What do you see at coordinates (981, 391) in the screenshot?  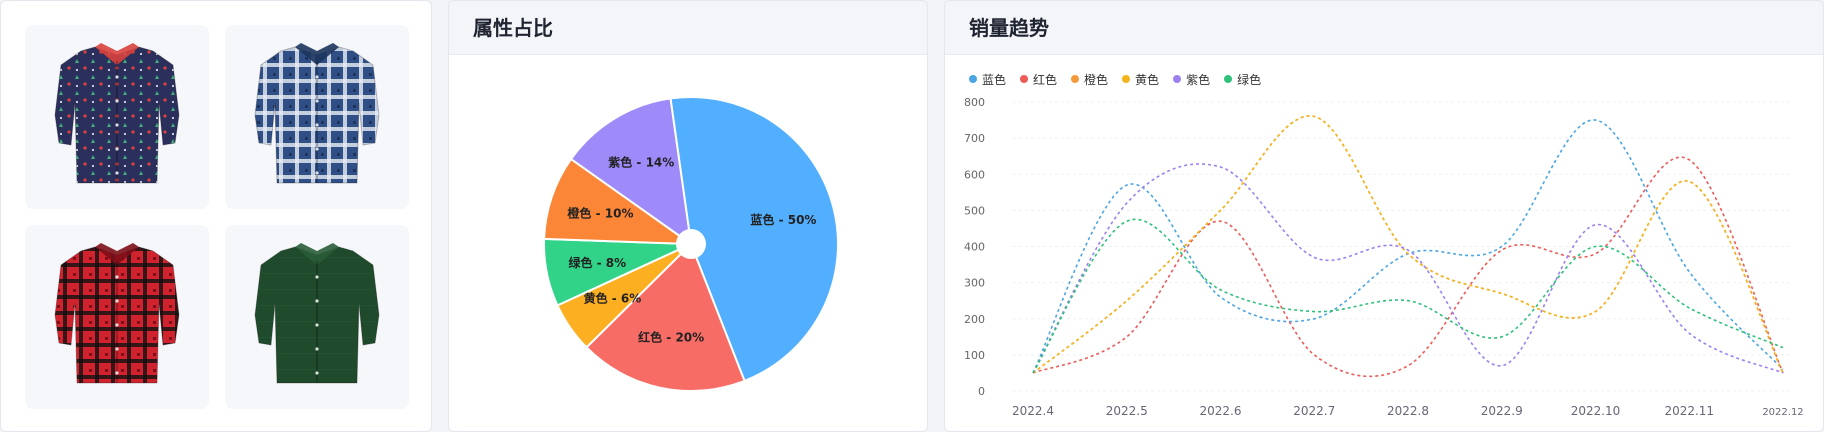 I see `y-tick-label: 0` at bounding box center [981, 391].